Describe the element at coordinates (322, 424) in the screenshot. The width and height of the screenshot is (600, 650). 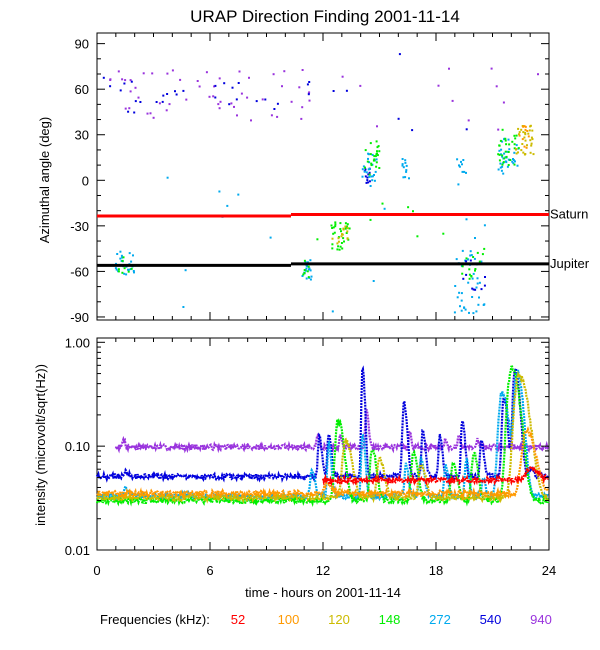
I see `intensity-series-540khz` at that location.